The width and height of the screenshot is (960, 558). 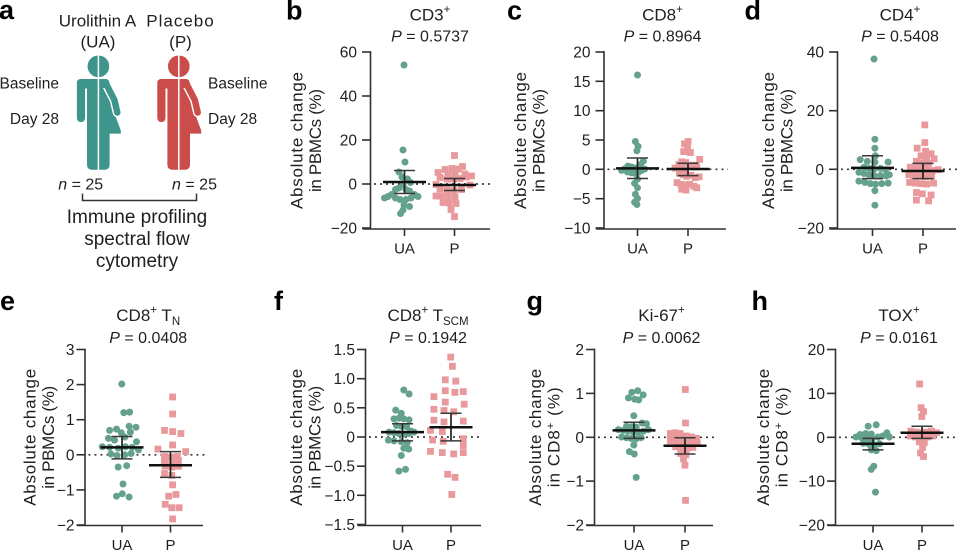 I want to click on svg-text: P = 0.1942, so click(x=428, y=338).